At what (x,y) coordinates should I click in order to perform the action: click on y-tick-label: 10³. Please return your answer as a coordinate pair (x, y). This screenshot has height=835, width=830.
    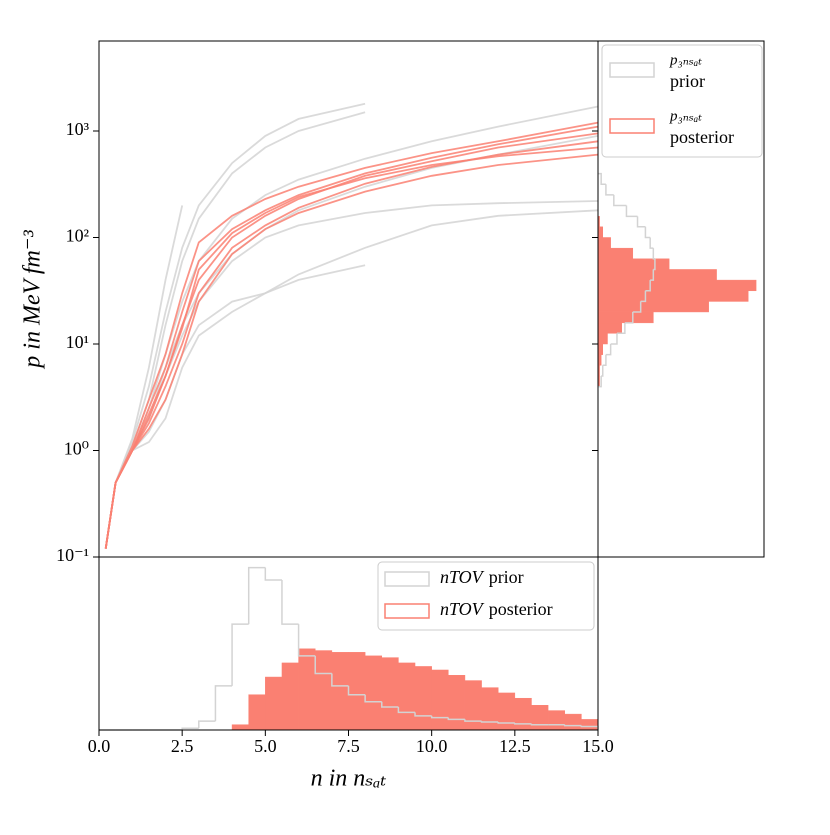
    Looking at the image, I should click on (78, 129).